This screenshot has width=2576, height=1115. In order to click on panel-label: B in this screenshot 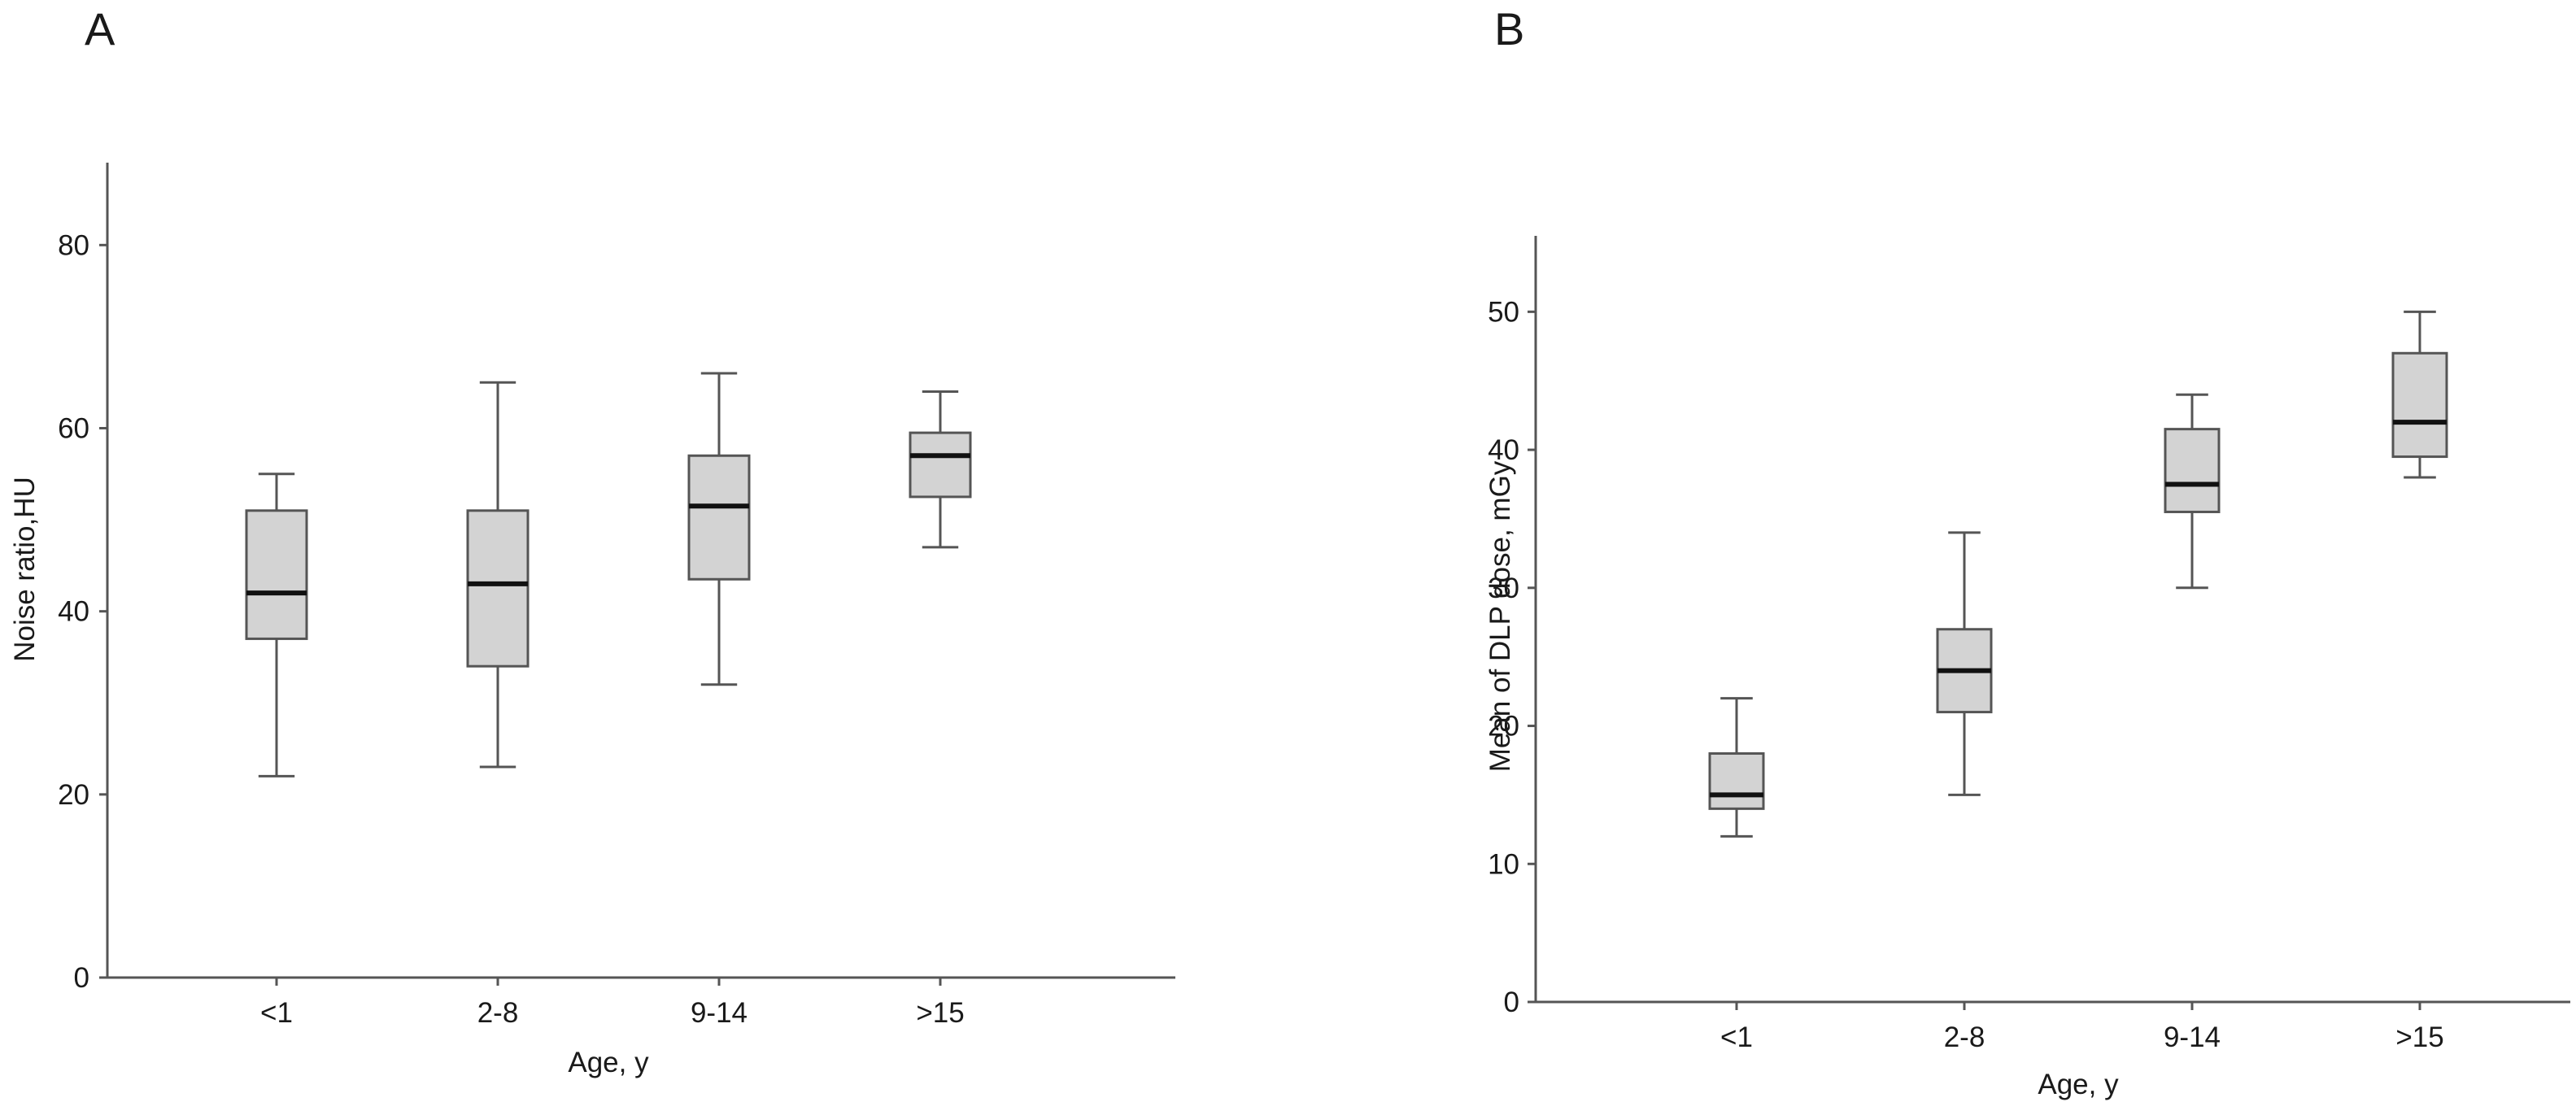, I will do `click(1509, 28)`.